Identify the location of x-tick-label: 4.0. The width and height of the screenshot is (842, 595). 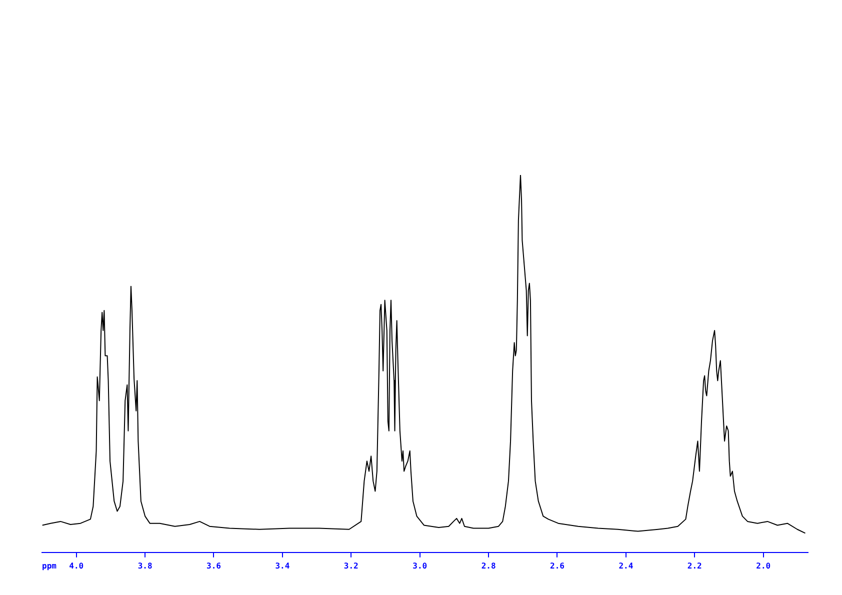
(76, 565).